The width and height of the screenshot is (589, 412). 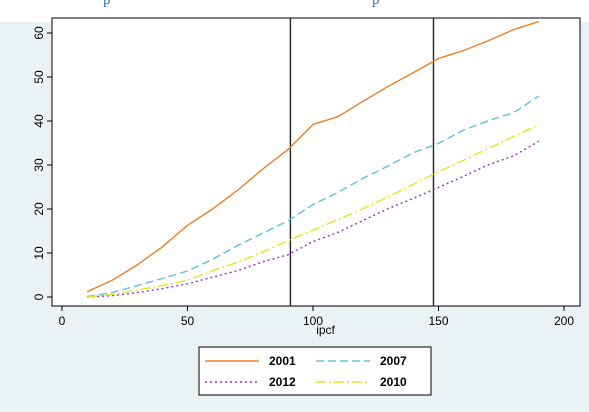 I want to click on x-tick-label-0: 0, so click(x=62, y=321).